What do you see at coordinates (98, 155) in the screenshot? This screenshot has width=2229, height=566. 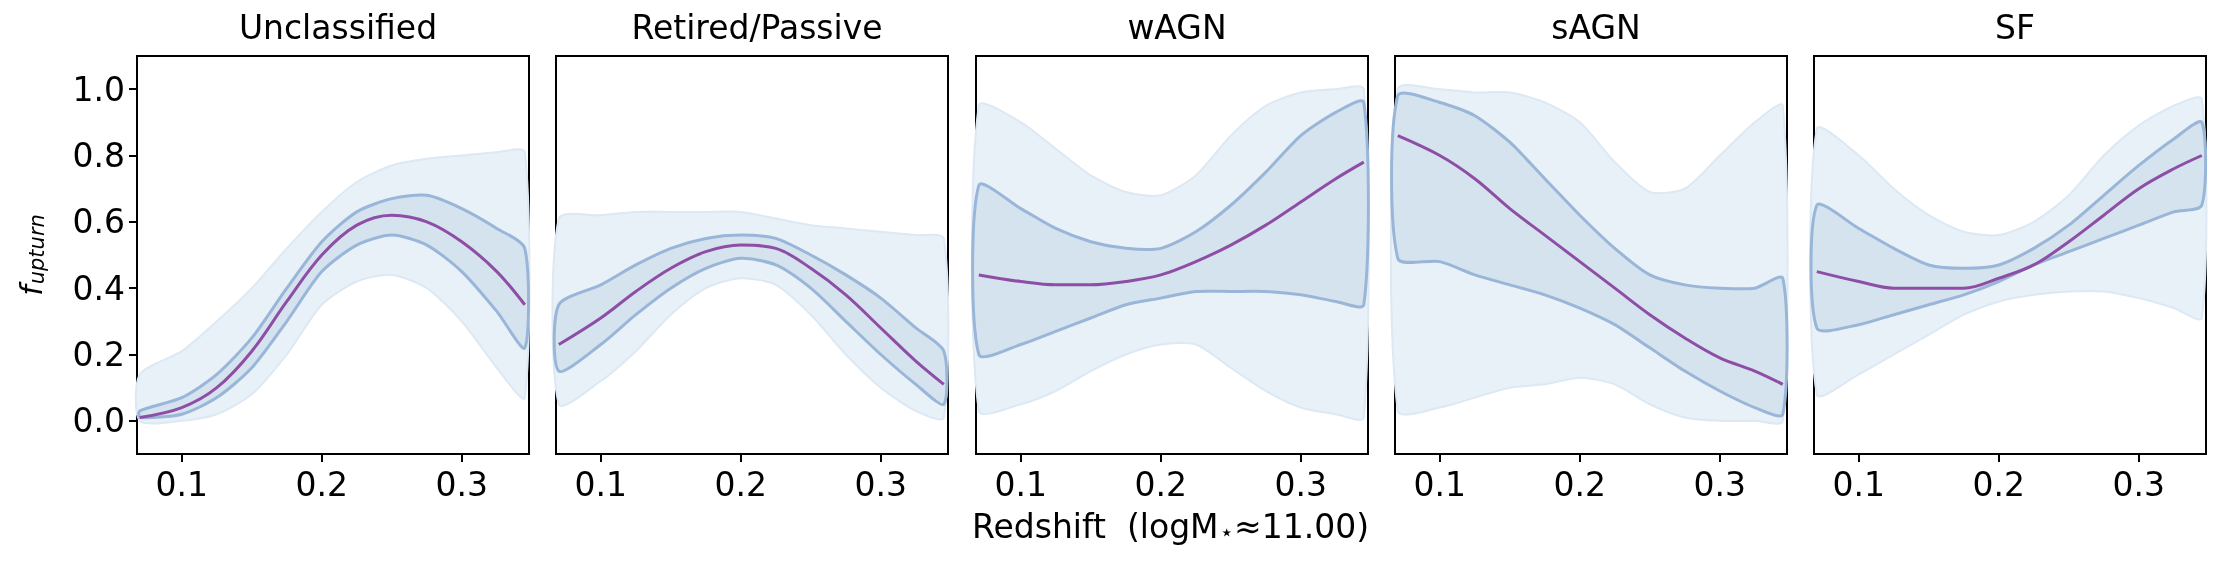 I see `y-tick-label: 0.8` at bounding box center [98, 155].